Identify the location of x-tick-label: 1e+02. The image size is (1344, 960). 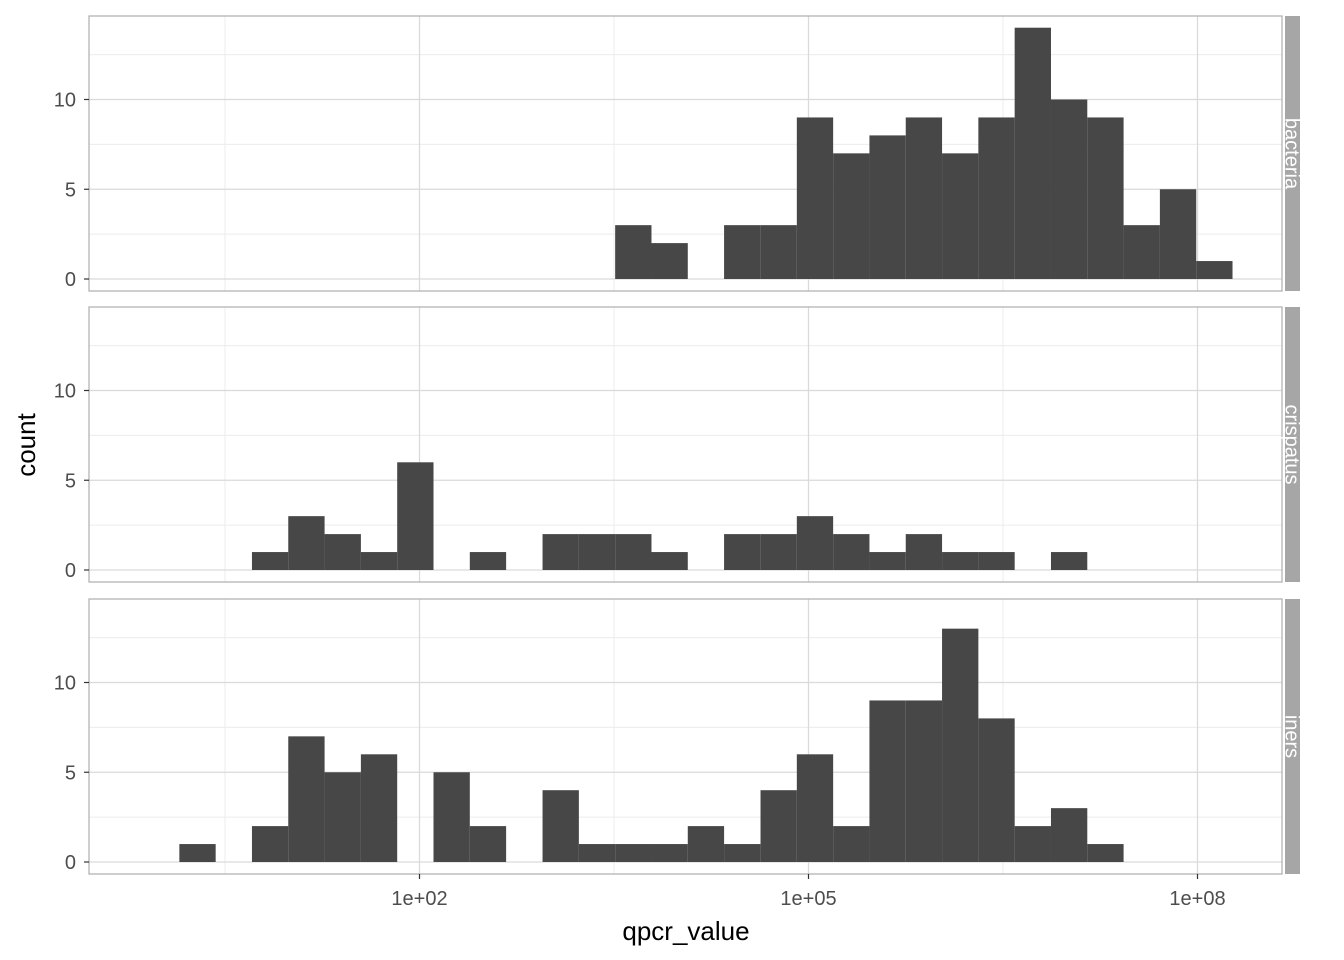
(419, 899).